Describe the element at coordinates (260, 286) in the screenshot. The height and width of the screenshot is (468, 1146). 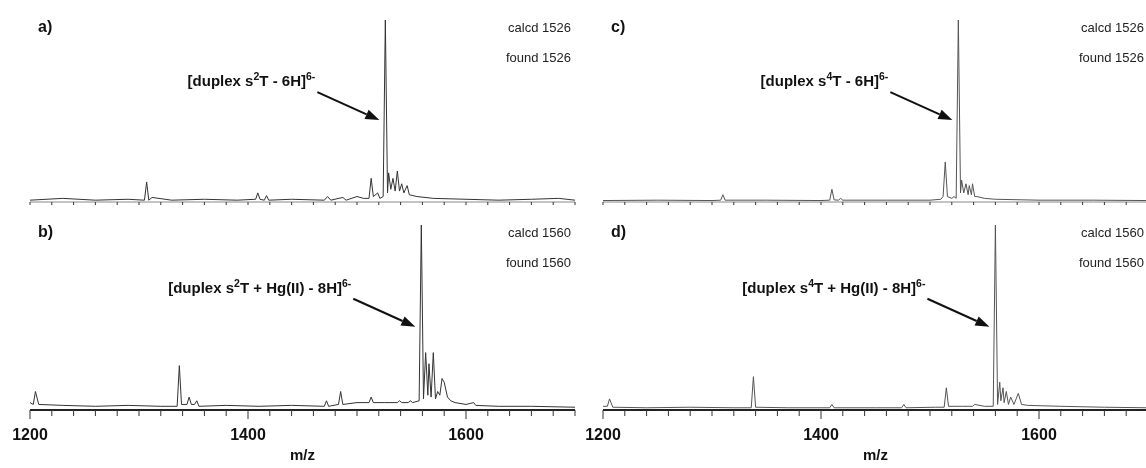
I see `annotation: [duplex s$^{2}$T + Hg(II) - 8H]$^{6-}$` at that location.